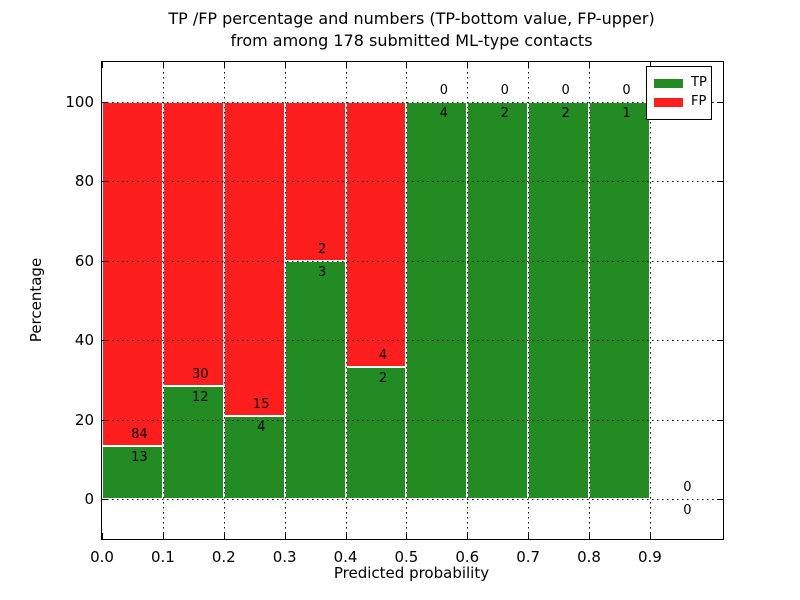 The height and width of the screenshot is (600, 800). What do you see at coordinates (102, 557) in the screenshot?
I see `x-tick-label: 0.0` at bounding box center [102, 557].